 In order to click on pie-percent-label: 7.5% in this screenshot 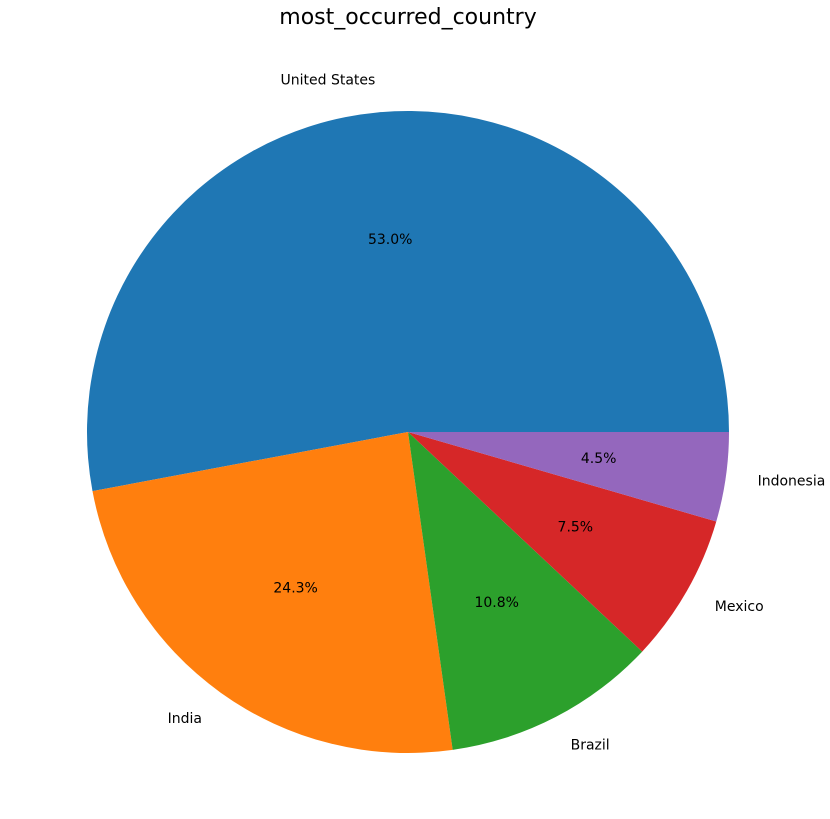, I will do `click(576, 527)`.